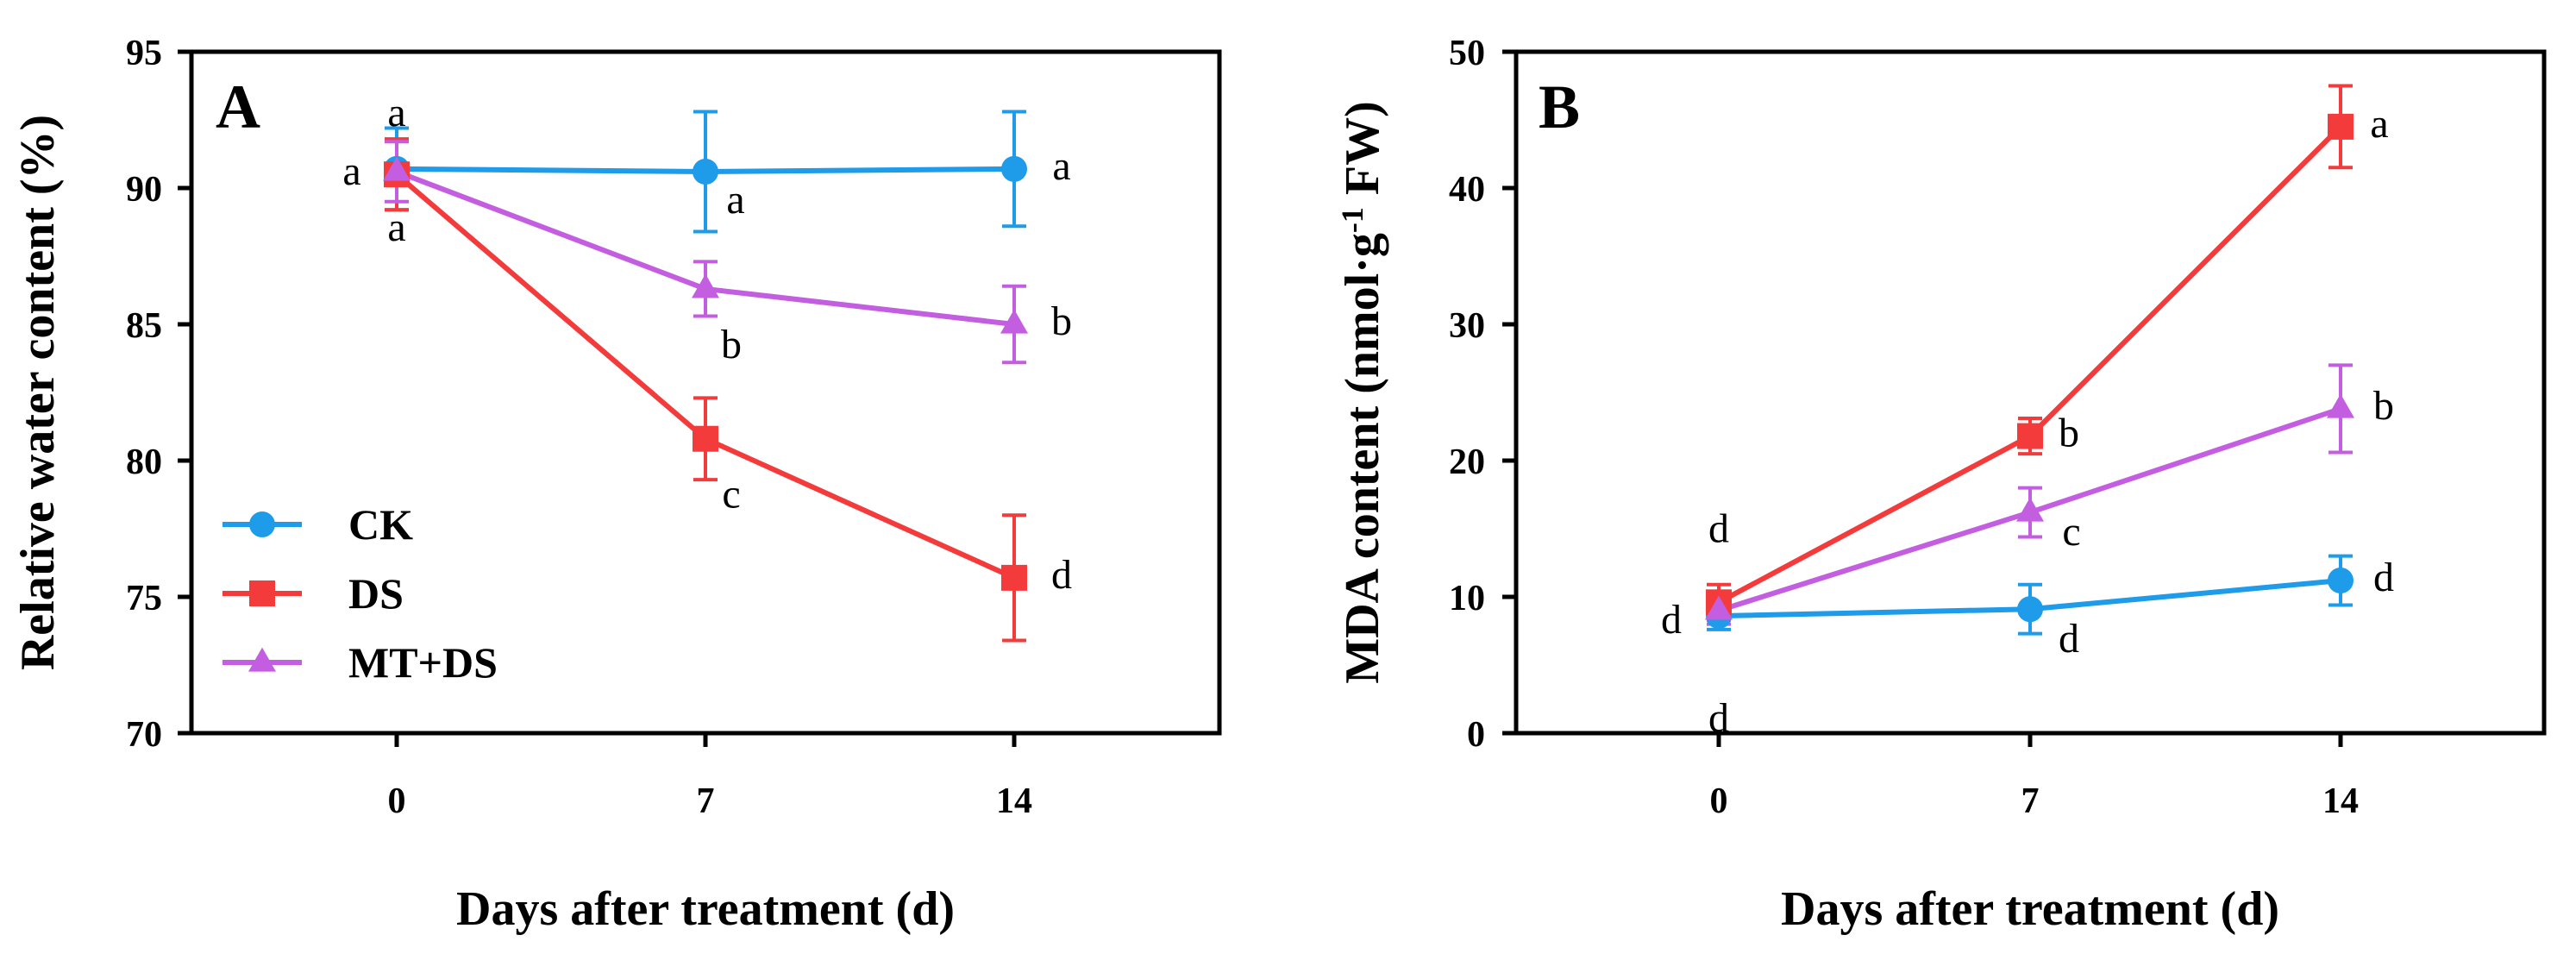 This screenshot has width=2576, height=960. What do you see at coordinates (423, 662) in the screenshot?
I see `legend-label: MT+DS` at bounding box center [423, 662].